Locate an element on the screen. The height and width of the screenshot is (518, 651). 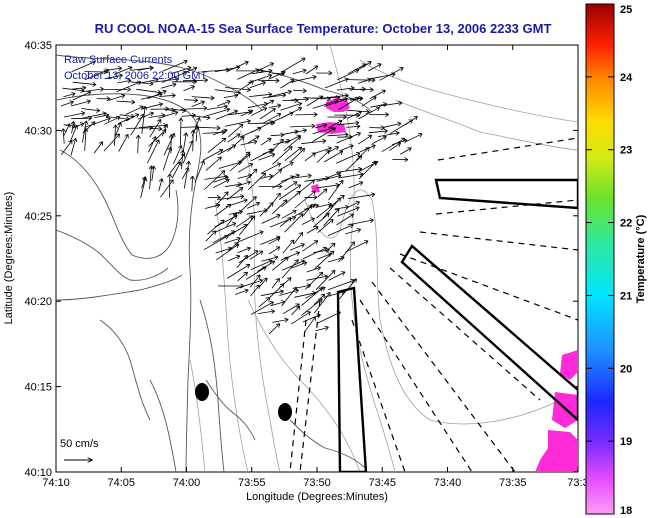
colorbar-label: Temperature (°C) is located at coordinates (641, 258).